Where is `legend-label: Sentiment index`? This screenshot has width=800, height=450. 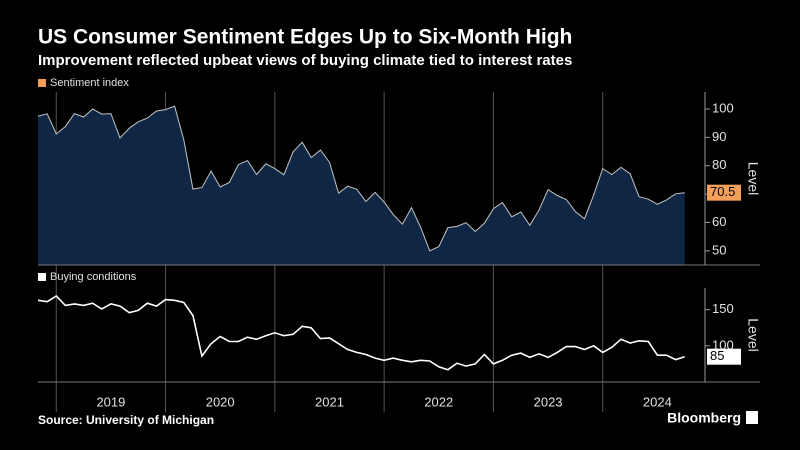 legend-label: Sentiment index is located at coordinates (89, 83).